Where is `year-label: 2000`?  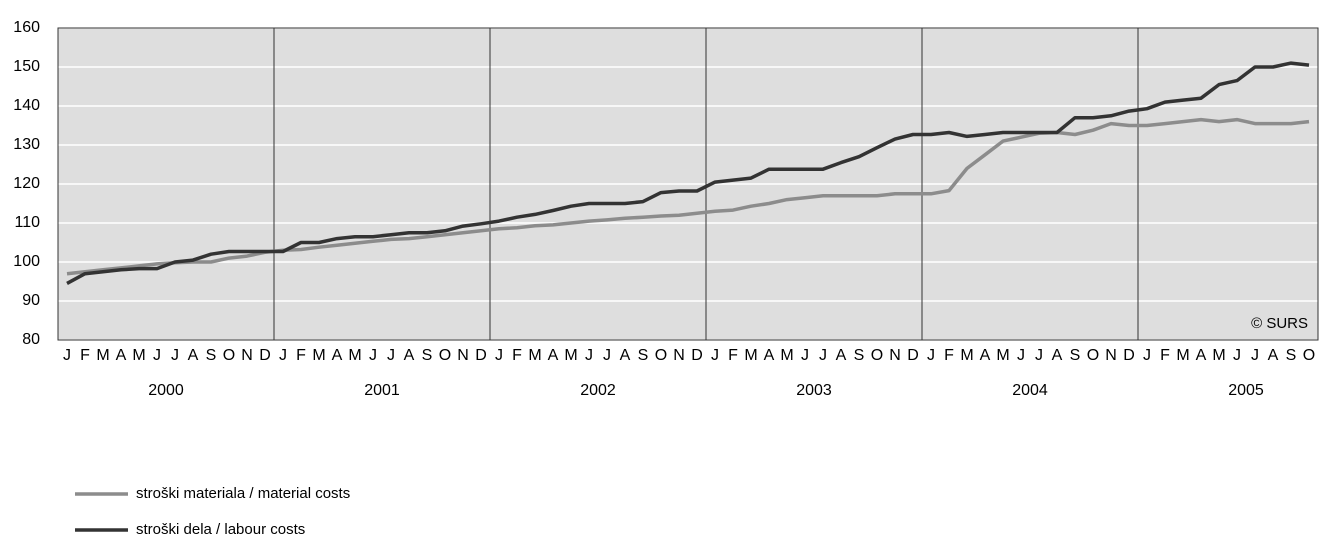
year-label: 2000 is located at coordinates (166, 390).